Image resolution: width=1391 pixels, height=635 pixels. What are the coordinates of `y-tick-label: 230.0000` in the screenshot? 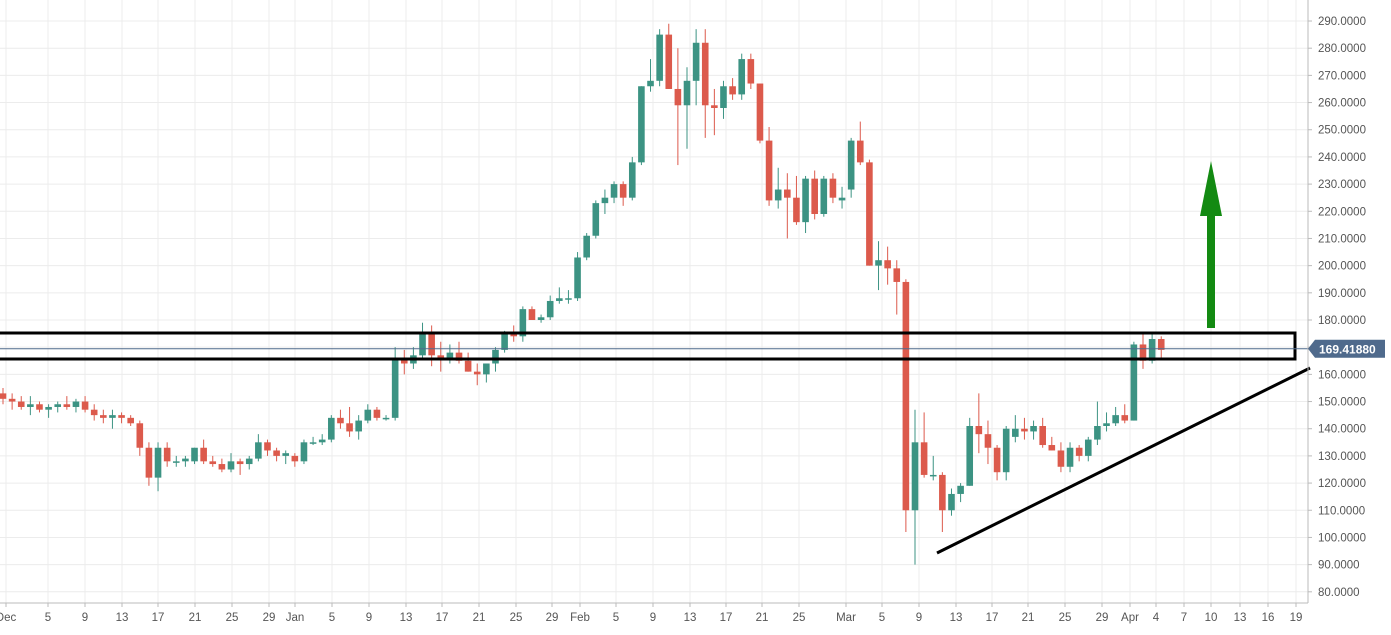 It's located at (1342, 185).